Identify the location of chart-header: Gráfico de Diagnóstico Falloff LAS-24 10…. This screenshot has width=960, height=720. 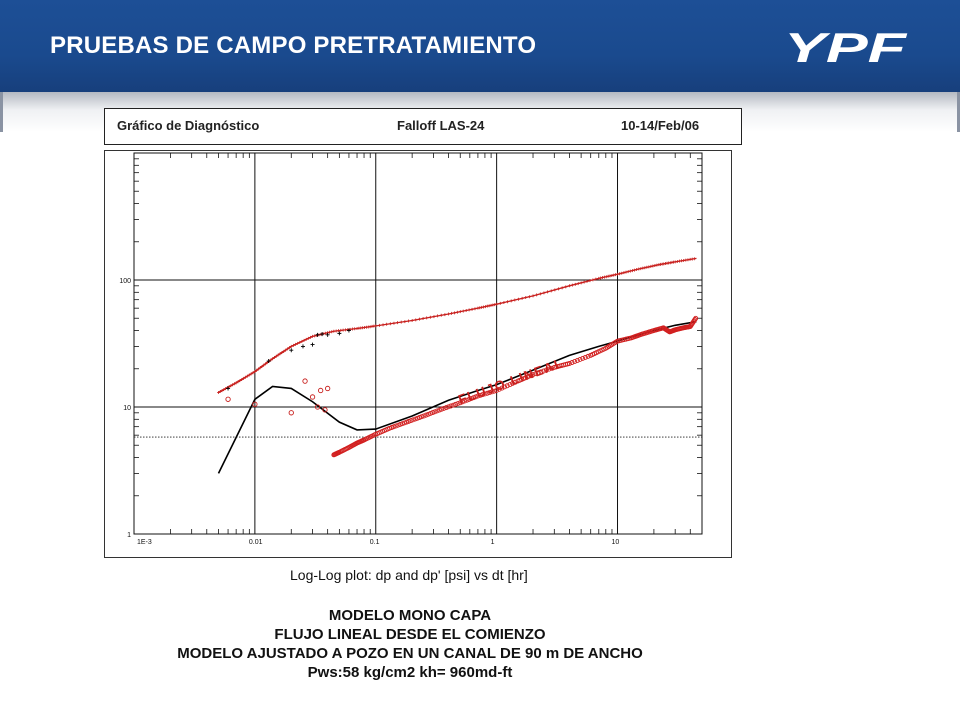
(423, 126).